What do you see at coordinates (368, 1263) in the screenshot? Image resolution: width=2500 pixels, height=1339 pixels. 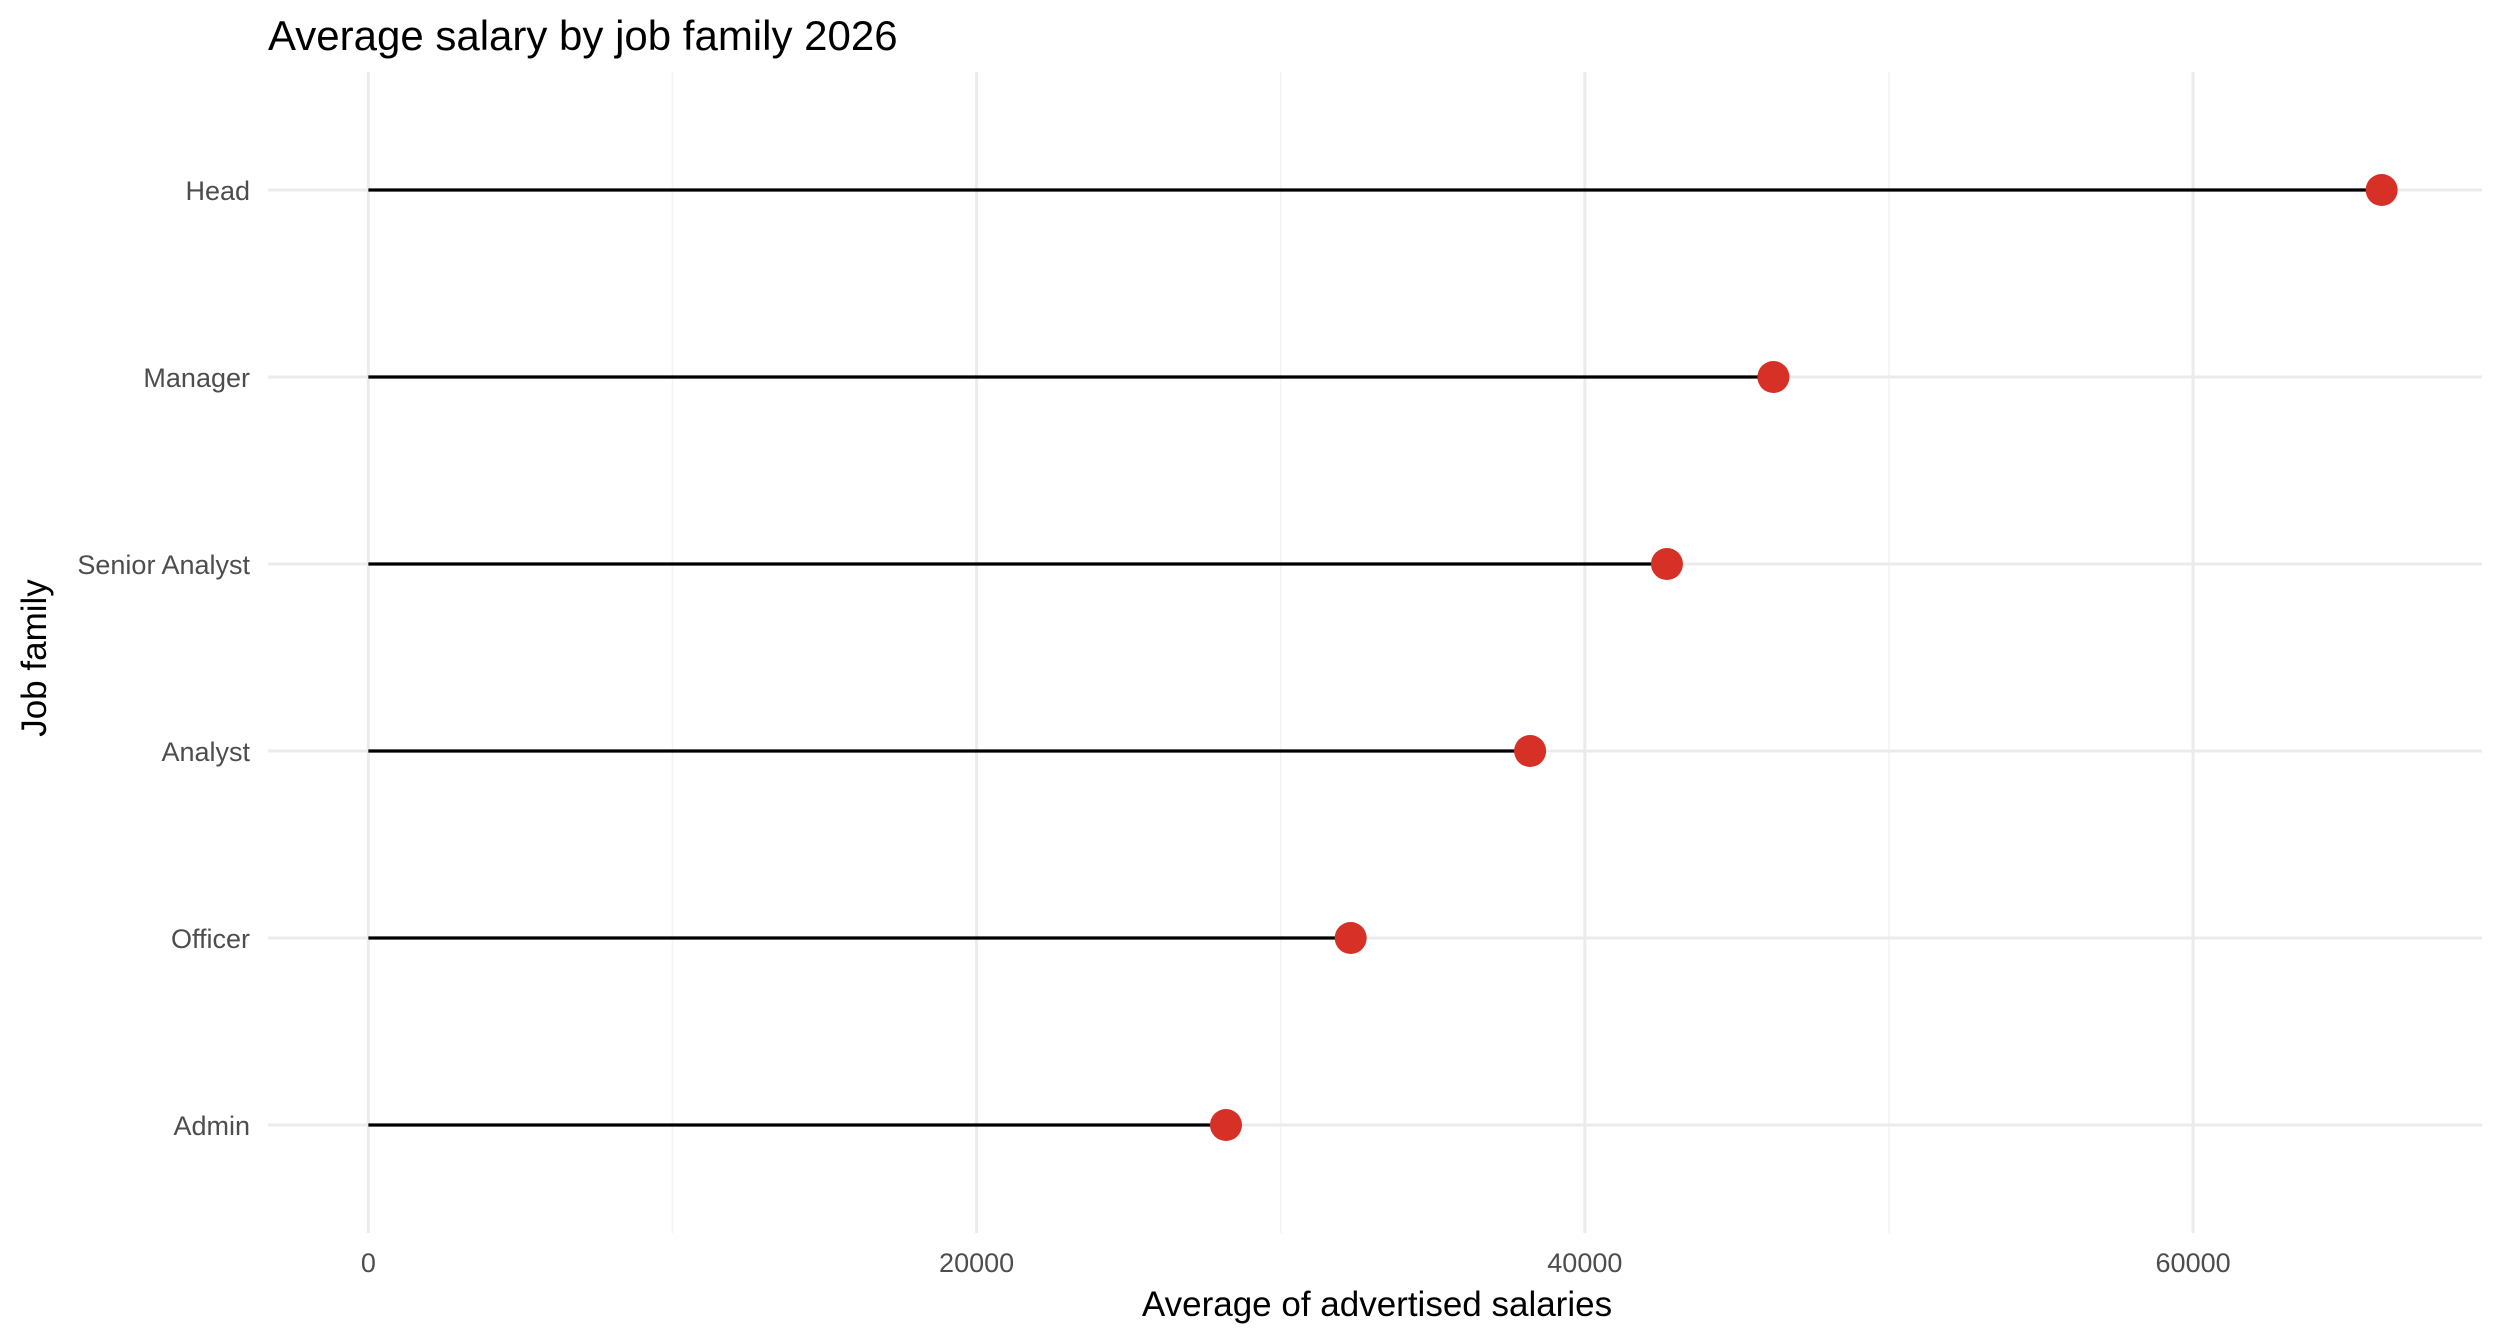 I see `x-tick-label: 0` at bounding box center [368, 1263].